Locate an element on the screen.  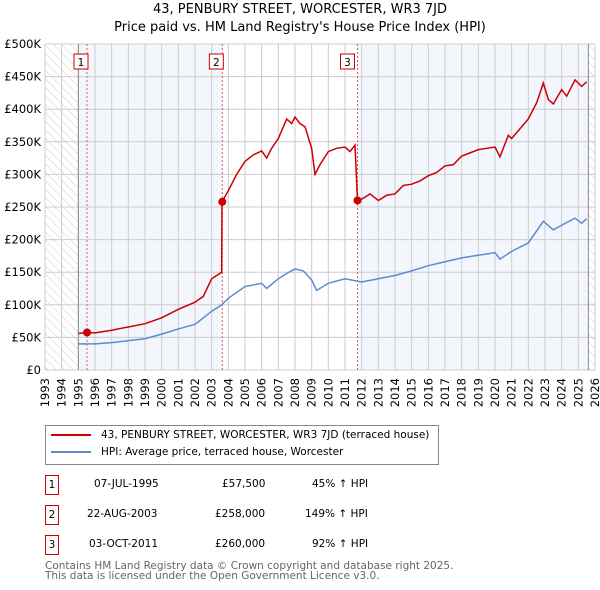
marker-badge: 2 is located at coordinates (52, 515).